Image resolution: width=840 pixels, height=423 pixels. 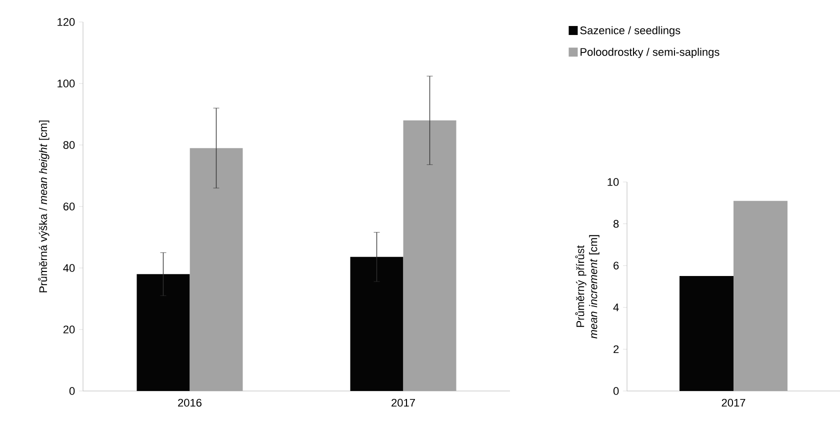 What do you see at coordinates (69, 145) in the screenshot?
I see `y-tick-label: 80` at bounding box center [69, 145].